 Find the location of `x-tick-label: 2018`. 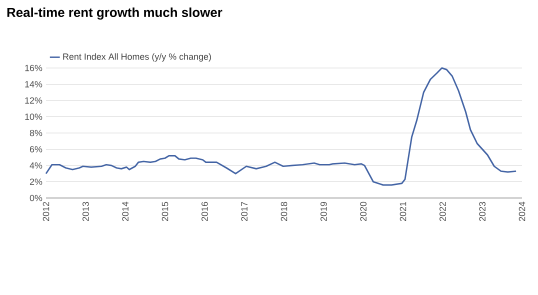

x-tick-label: 2018 is located at coordinates (284, 212).